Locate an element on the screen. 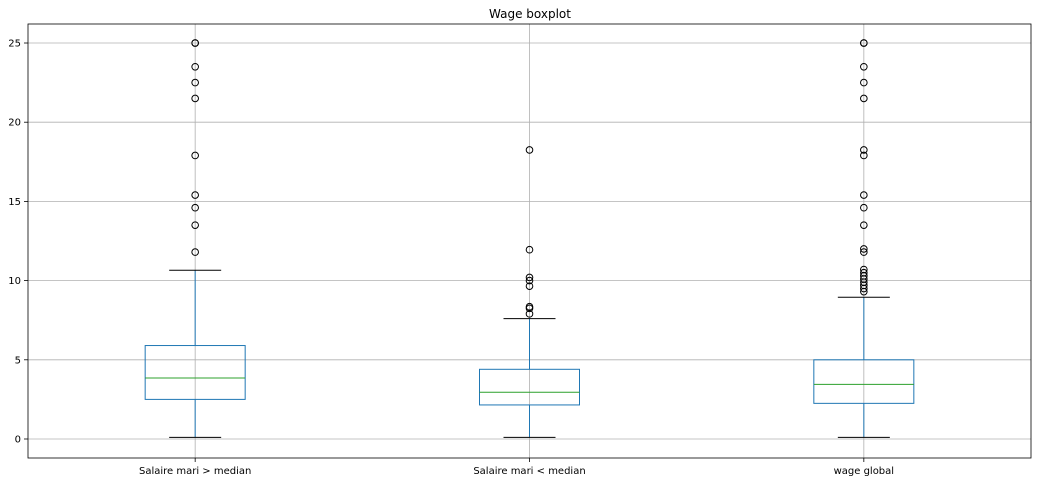 The image size is (1042, 482). y-tick-label: 0 is located at coordinates (18, 439).